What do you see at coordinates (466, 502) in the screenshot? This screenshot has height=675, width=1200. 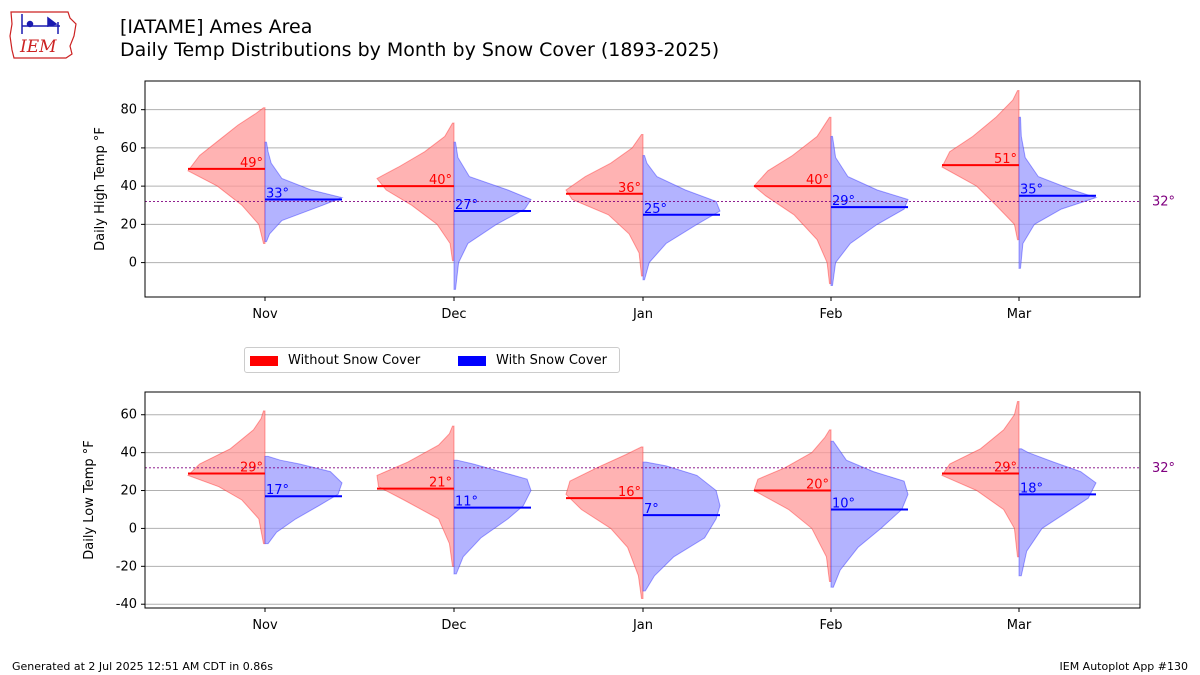 I see `mean-label-snow: 11°` at bounding box center [466, 502].